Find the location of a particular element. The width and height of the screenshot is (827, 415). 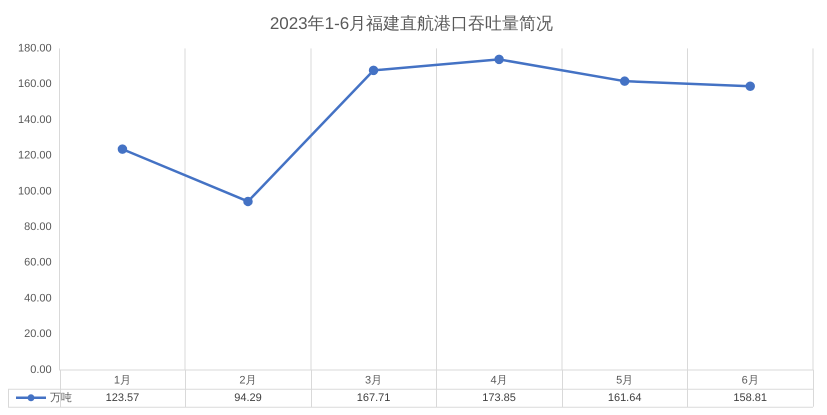

y-tick-label: 60.00 is located at coordinates (38, 262).